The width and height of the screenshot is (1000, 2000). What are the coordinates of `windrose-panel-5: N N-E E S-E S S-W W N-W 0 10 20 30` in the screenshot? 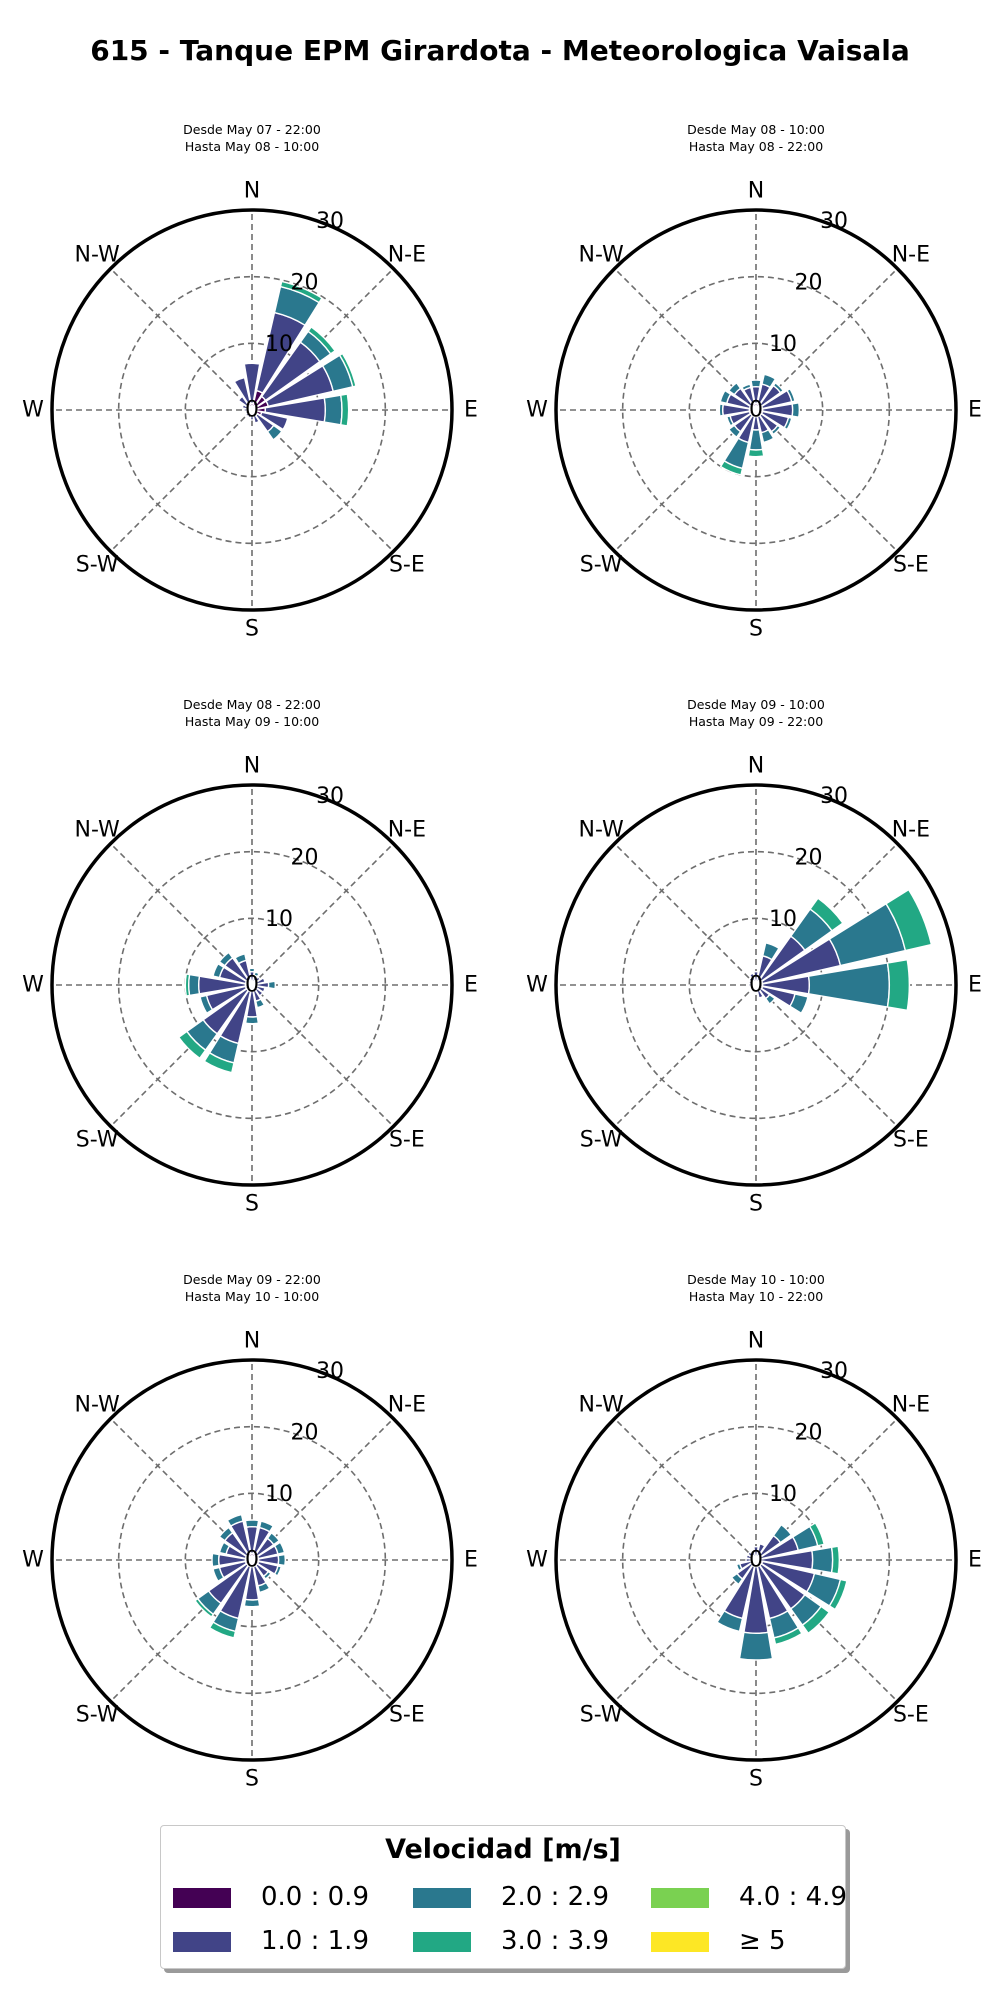 It's located at (250, 1560).